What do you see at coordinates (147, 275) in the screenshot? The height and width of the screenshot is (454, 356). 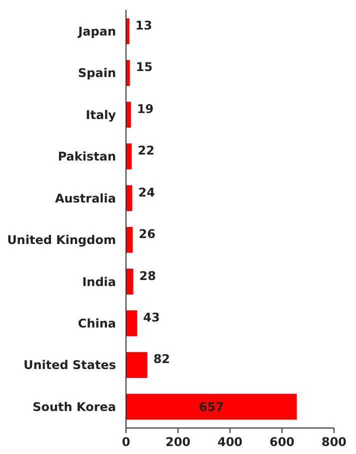 I see `data-label: 28` at bounding box center [147, 275].